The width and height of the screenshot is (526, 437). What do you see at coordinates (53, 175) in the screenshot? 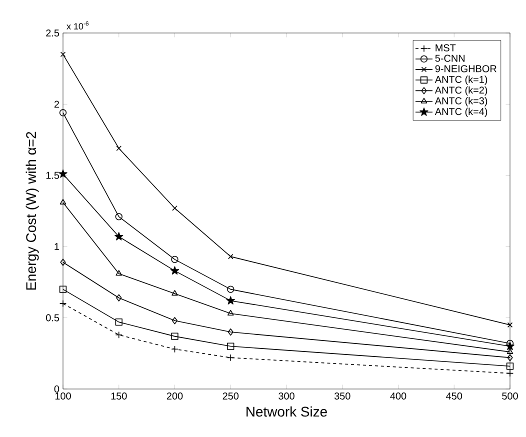
I see `y-tick-label: 1.5` at bounding box center [53, 175].